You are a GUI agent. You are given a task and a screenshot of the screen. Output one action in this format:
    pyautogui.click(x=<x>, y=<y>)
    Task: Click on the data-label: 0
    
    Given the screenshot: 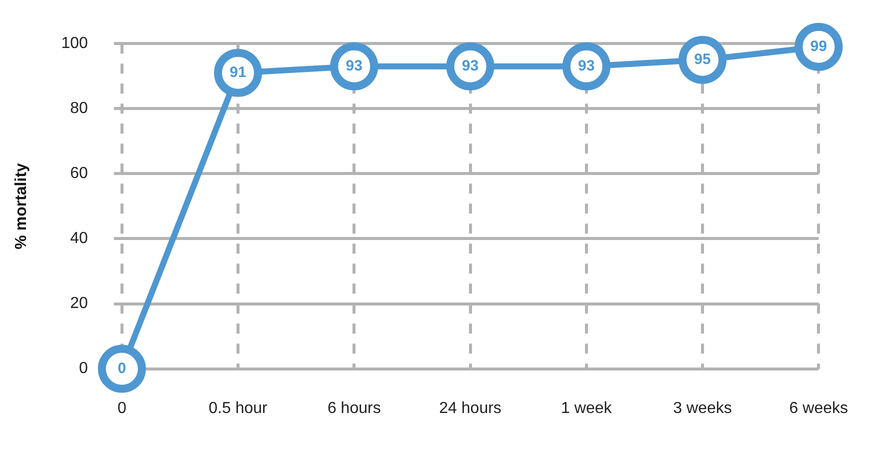 What is the action you would take?
    pyautogui.click(x=122, y=368)
    